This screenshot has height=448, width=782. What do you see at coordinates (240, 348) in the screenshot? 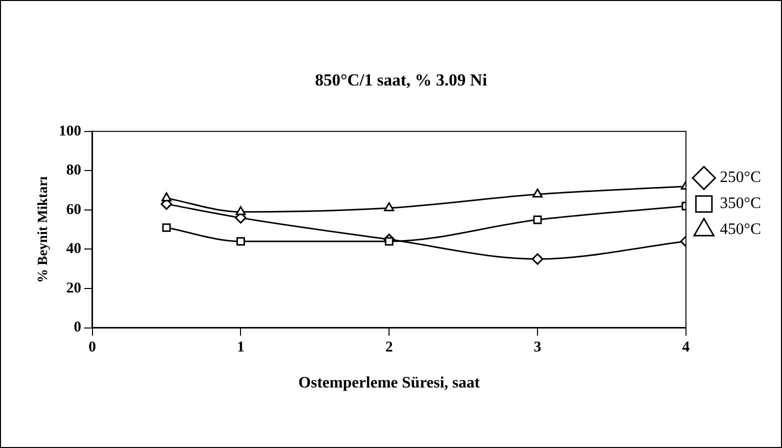
I see `x-tick-label: 1` at bounding box center [240, 348].